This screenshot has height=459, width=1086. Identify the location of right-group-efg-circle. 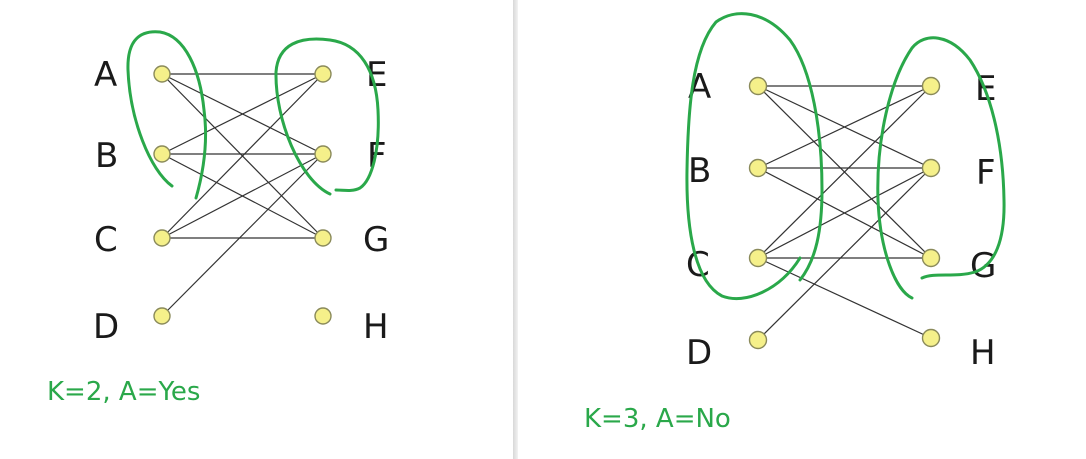
(941, 168).